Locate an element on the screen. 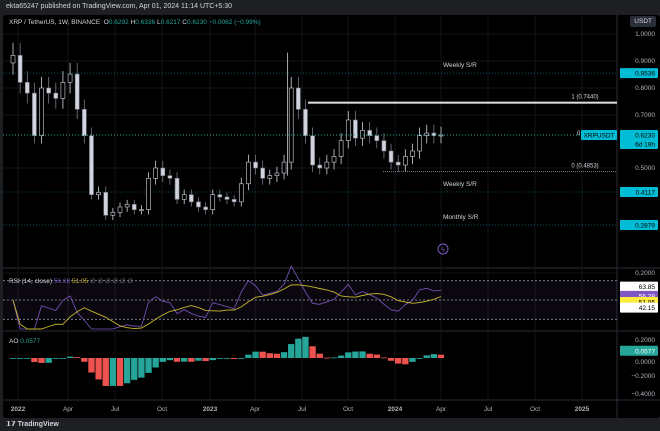 This screenshot has width=660, height=431. tradingview-logo: 𝟭𝟳 TradingView is located at coordinates (32, 424).